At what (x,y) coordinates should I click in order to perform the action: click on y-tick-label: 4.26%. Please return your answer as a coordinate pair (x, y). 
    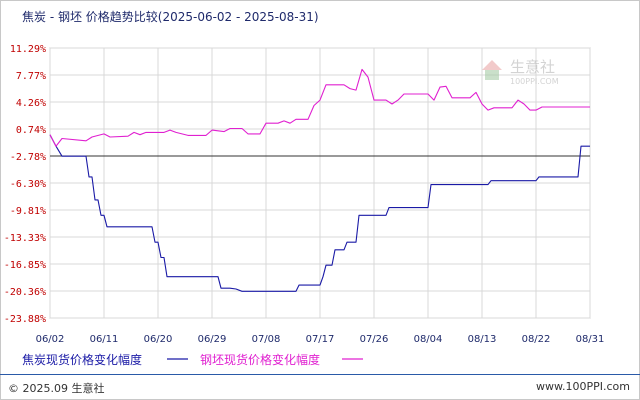
    Looking at the image, I should click on (31, 103).